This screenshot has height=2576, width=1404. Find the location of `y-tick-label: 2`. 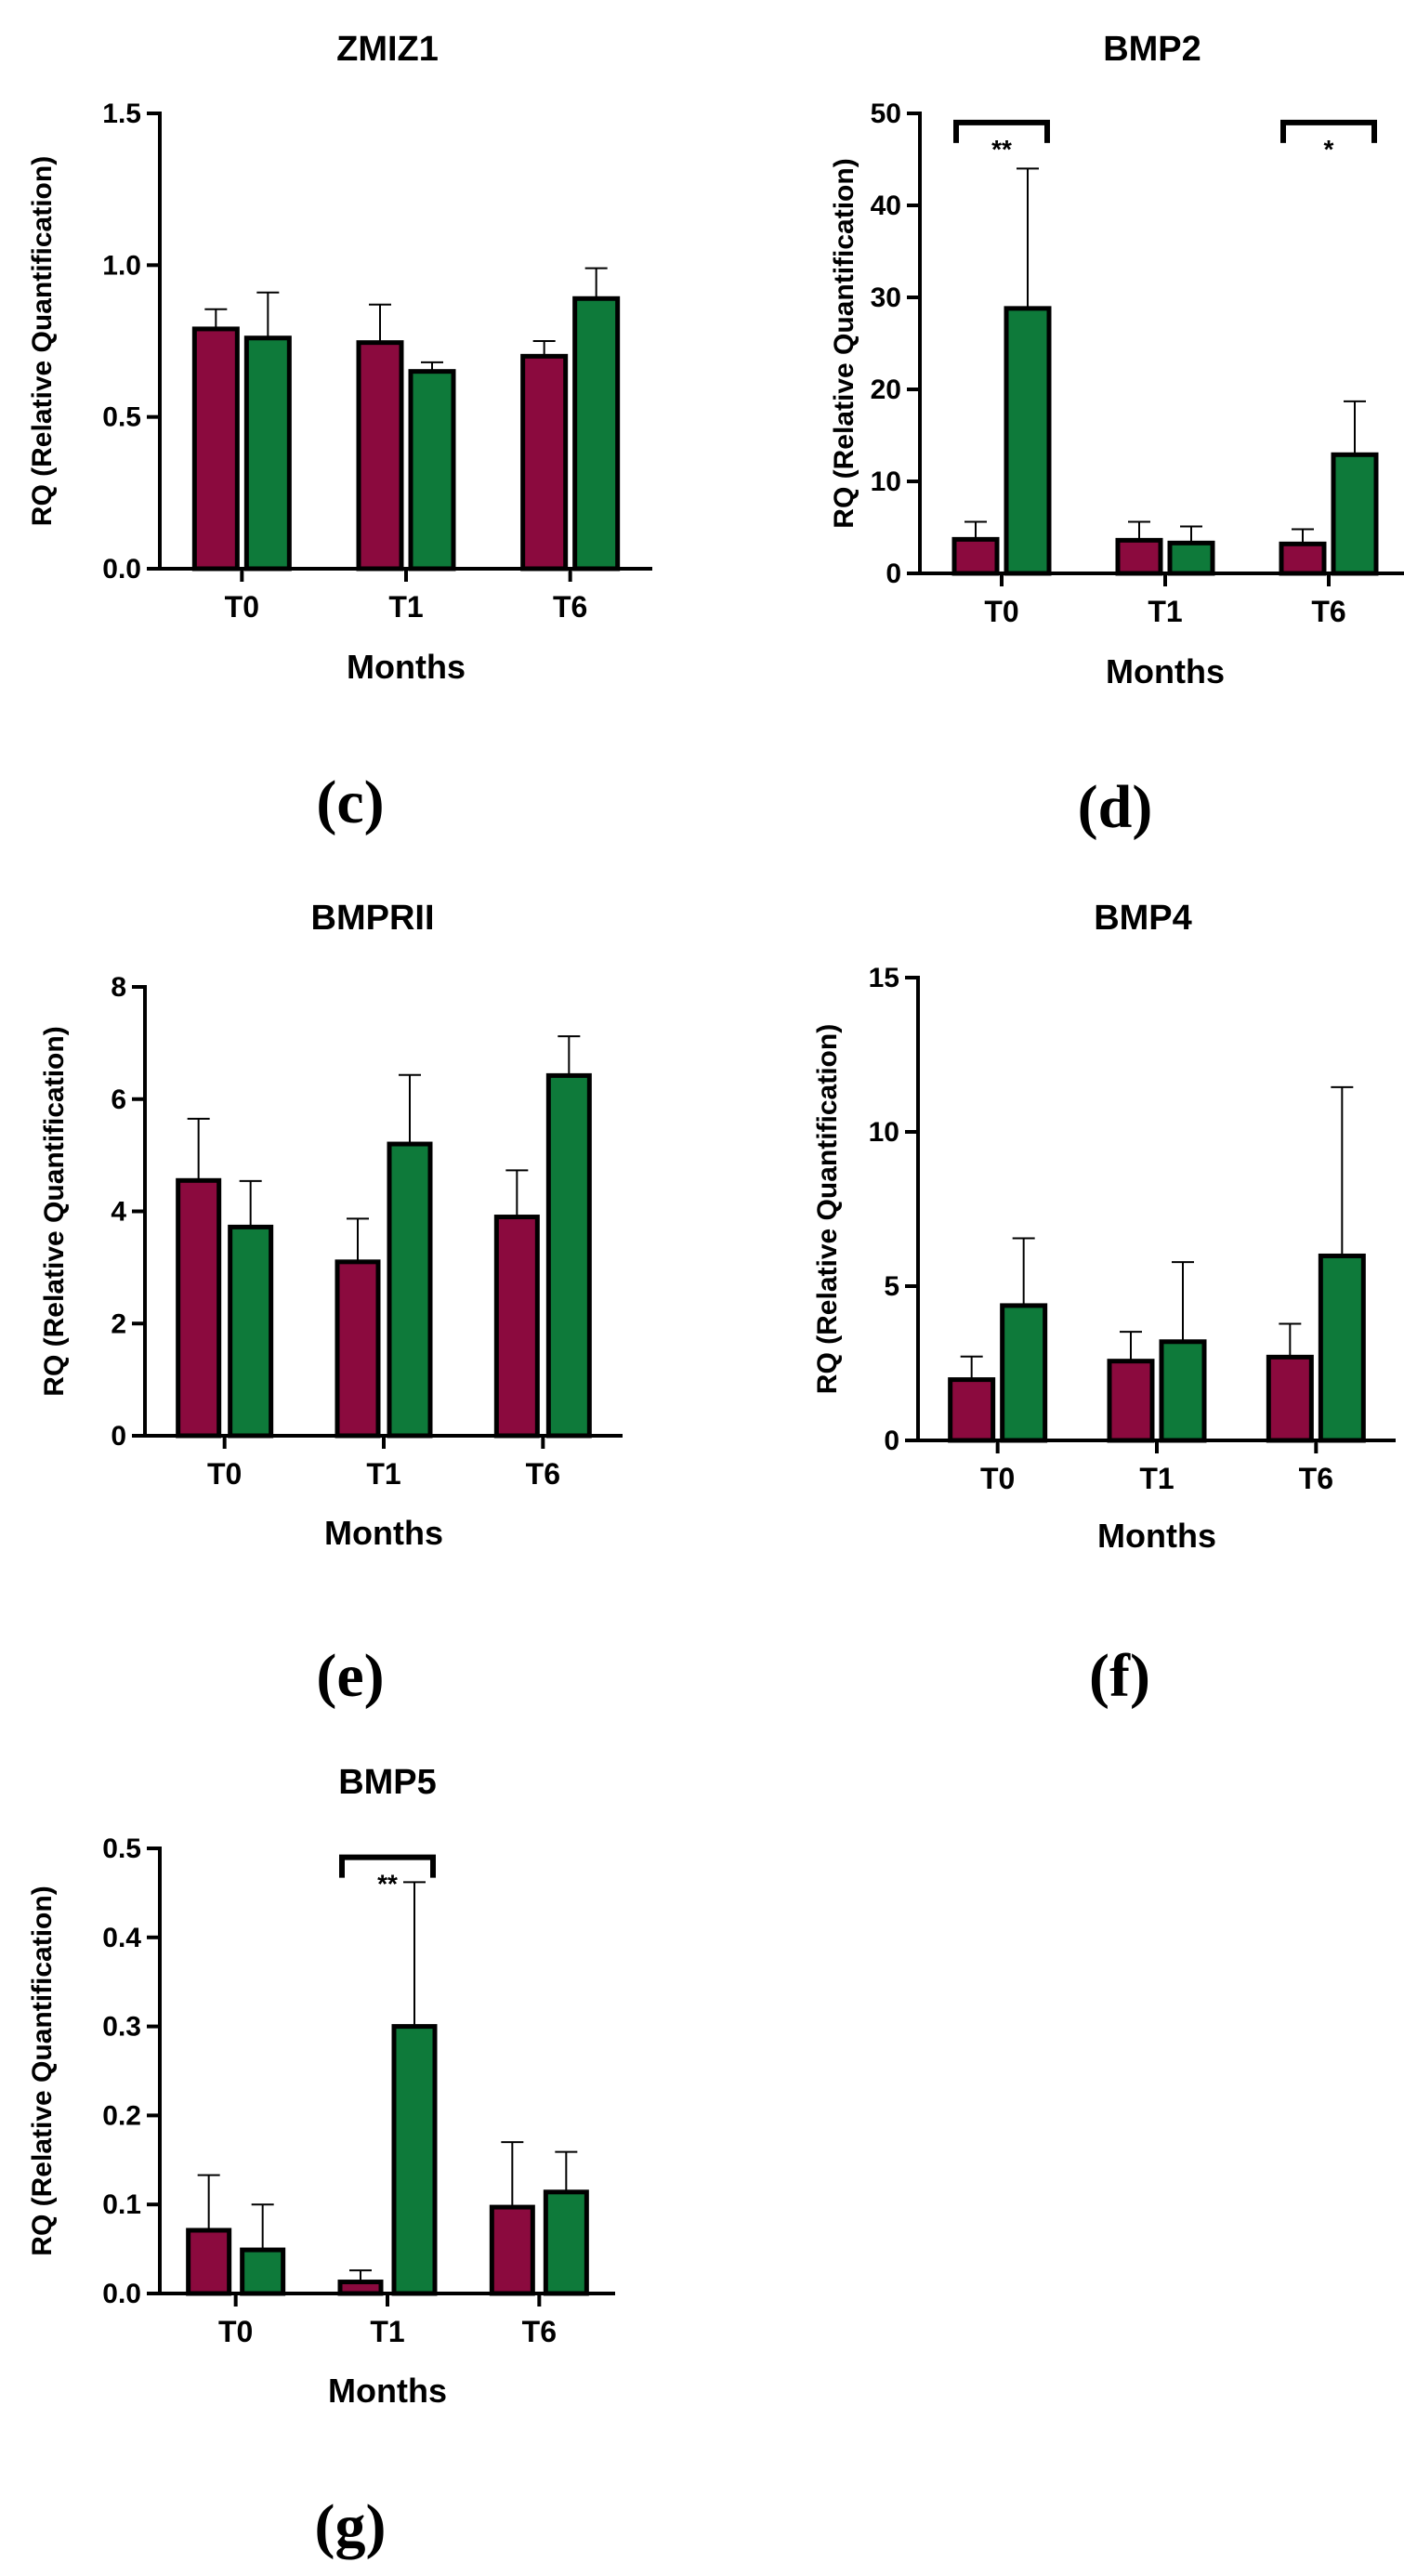

y-tick-label: 2 is located at coordinates (119, 1323).